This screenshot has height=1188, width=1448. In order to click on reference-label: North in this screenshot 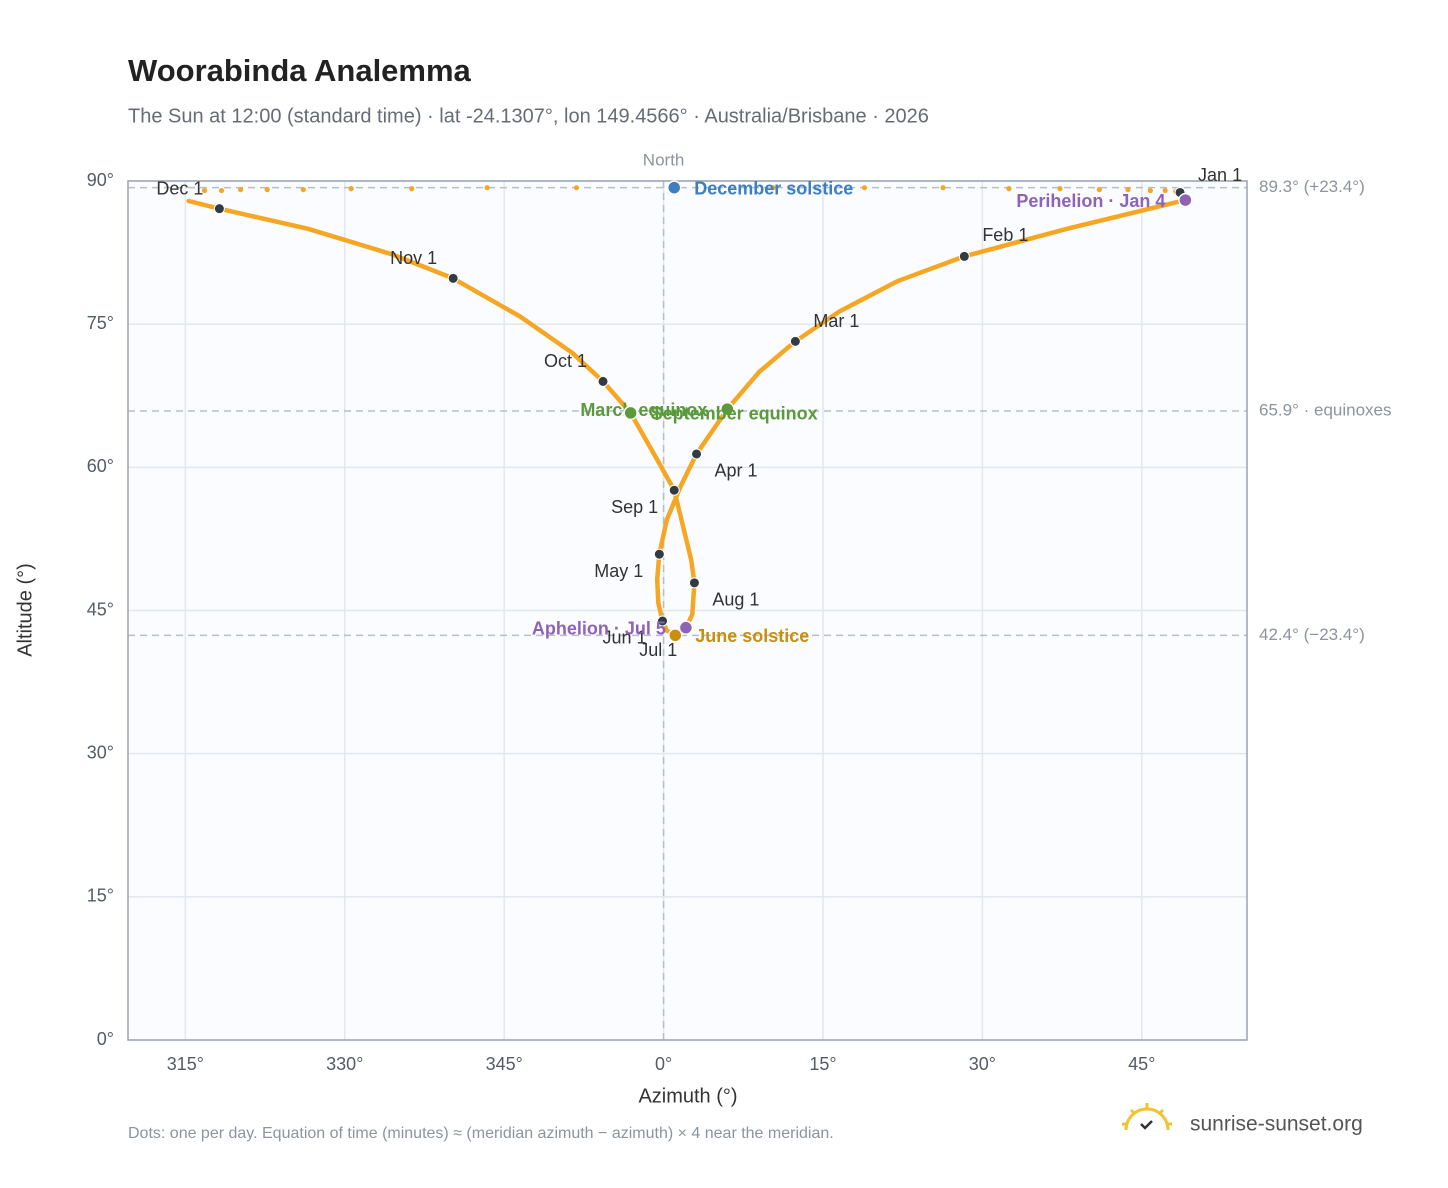, I will do `click(664, 159)`.